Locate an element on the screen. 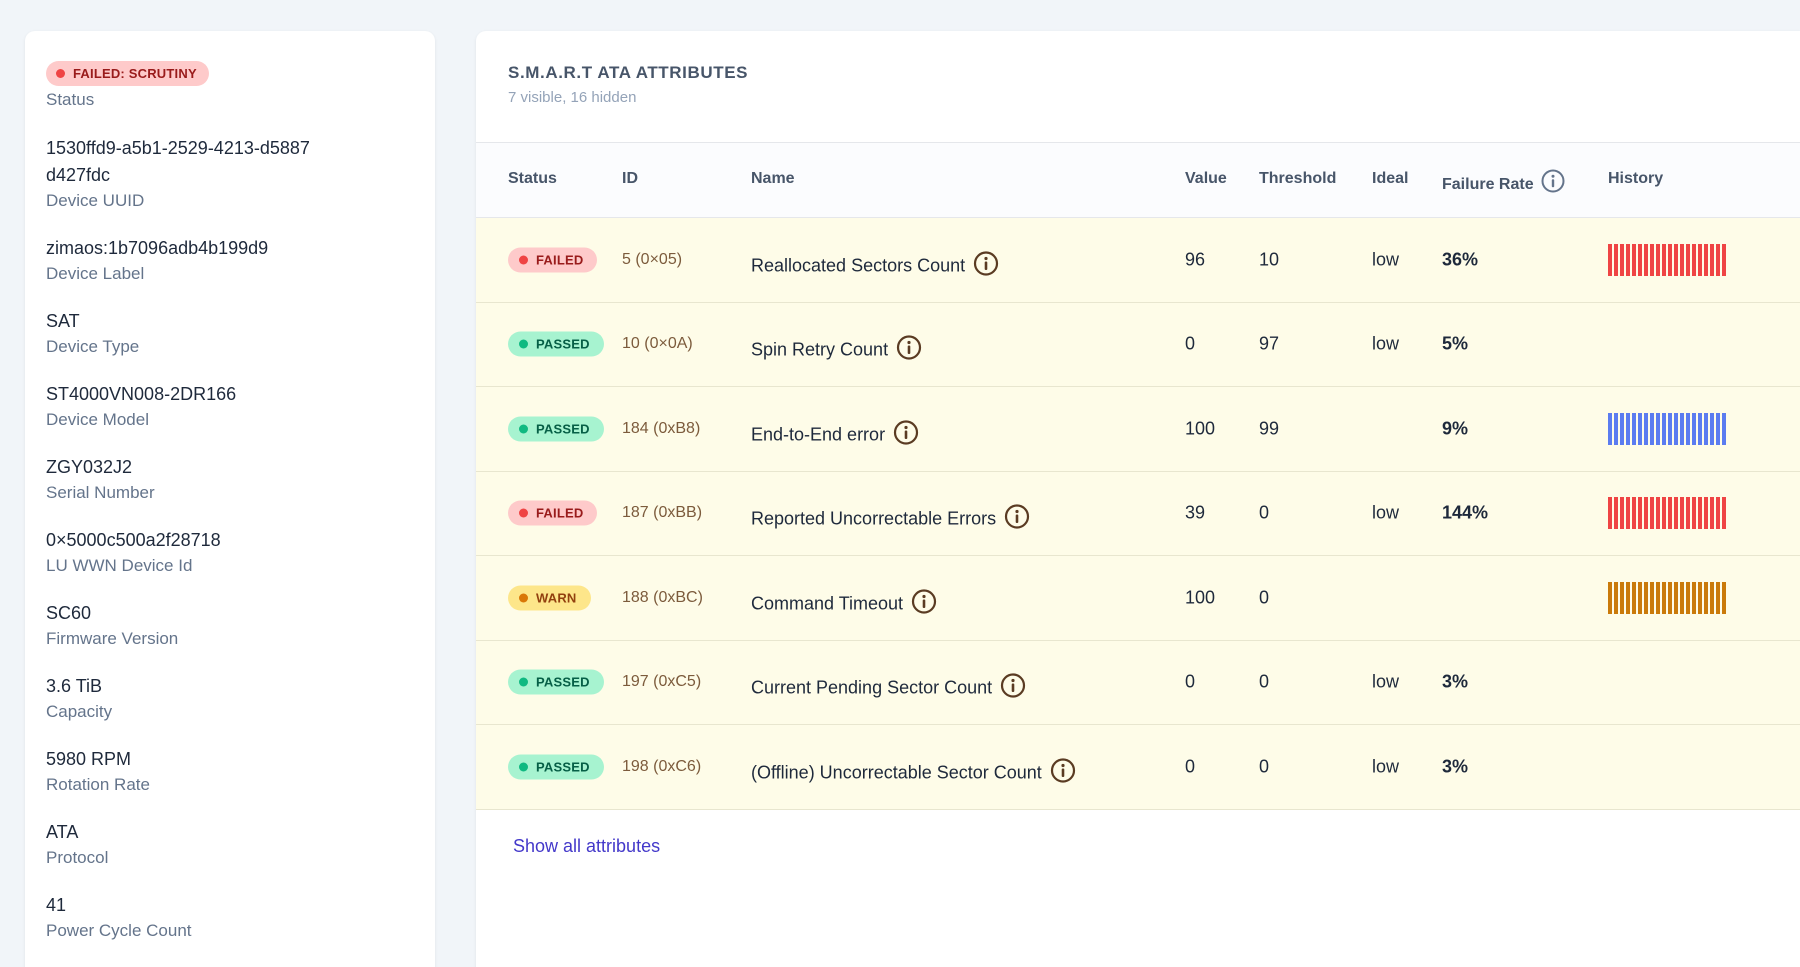 This screenshot has height=967, width=1800. column-name: Name is located at coordinates (773, 178).